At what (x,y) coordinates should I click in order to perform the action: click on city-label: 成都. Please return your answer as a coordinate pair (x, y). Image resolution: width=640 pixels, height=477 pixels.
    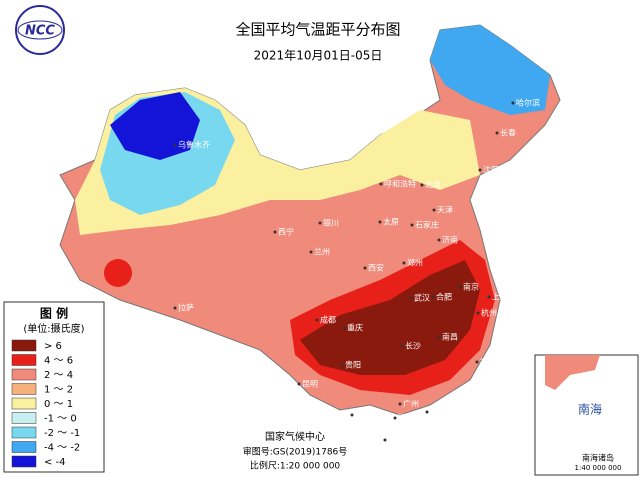
    Looking at the image, I should click on (328, 320).